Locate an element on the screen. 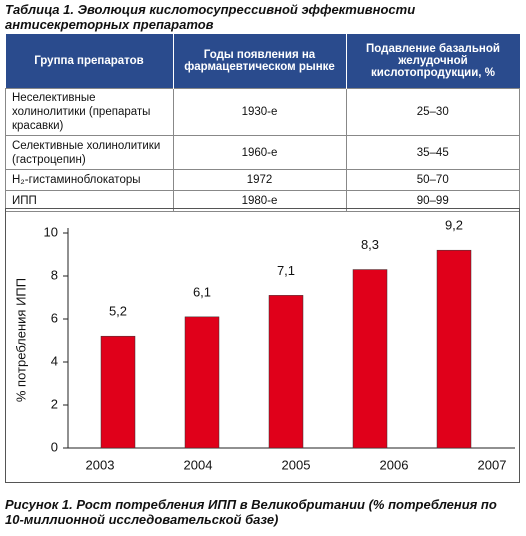 The image size is (526, 536). cell: 1960-е is located at coordinates (259, 152).